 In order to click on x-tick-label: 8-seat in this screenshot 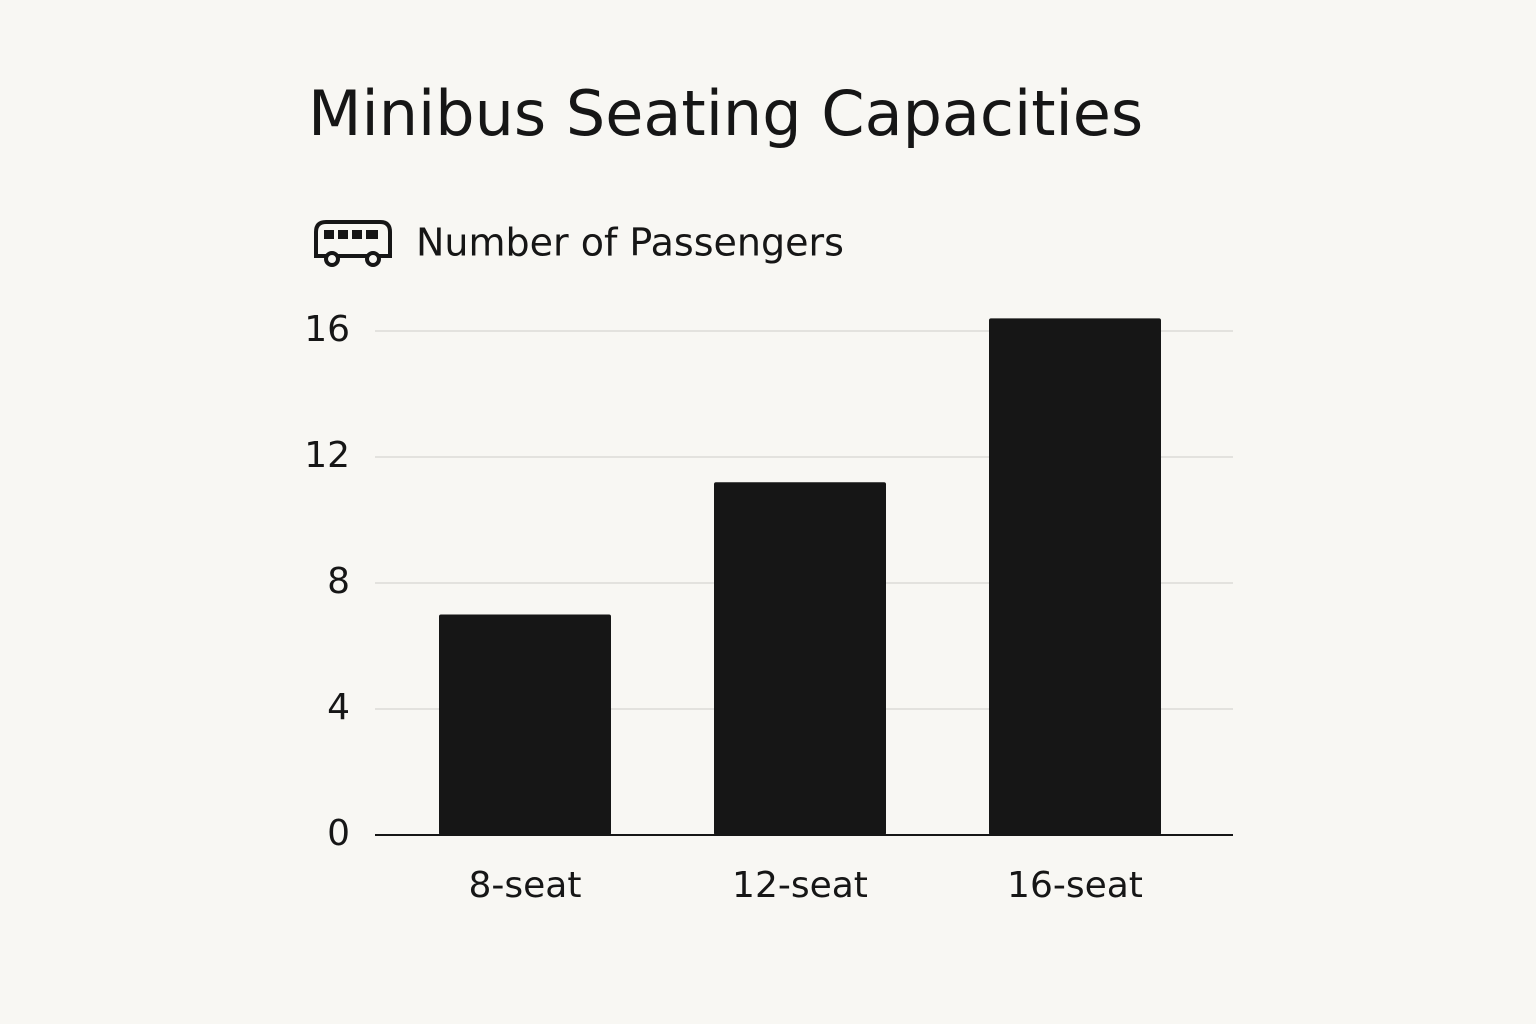, I will do `click(525, 885)`.